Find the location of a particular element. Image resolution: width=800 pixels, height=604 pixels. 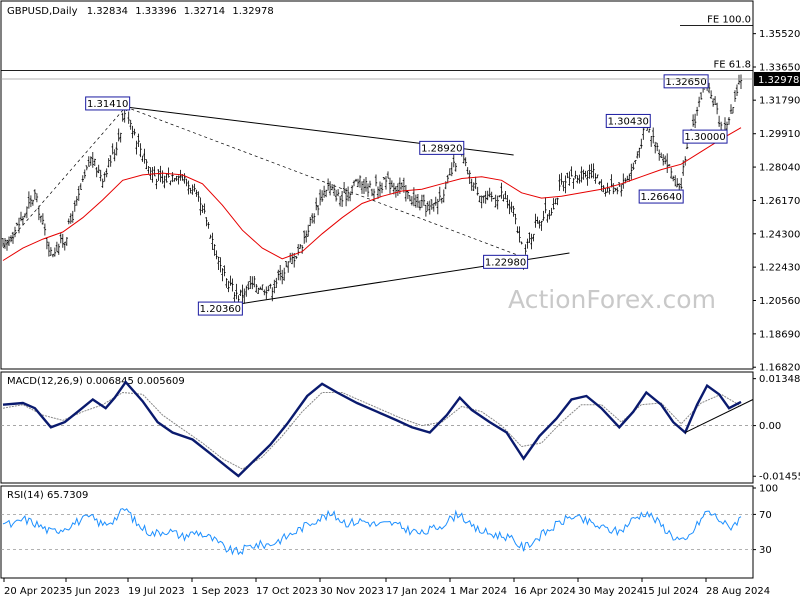

fib-label: FE 100.0 is located at coordinates (729, 19).